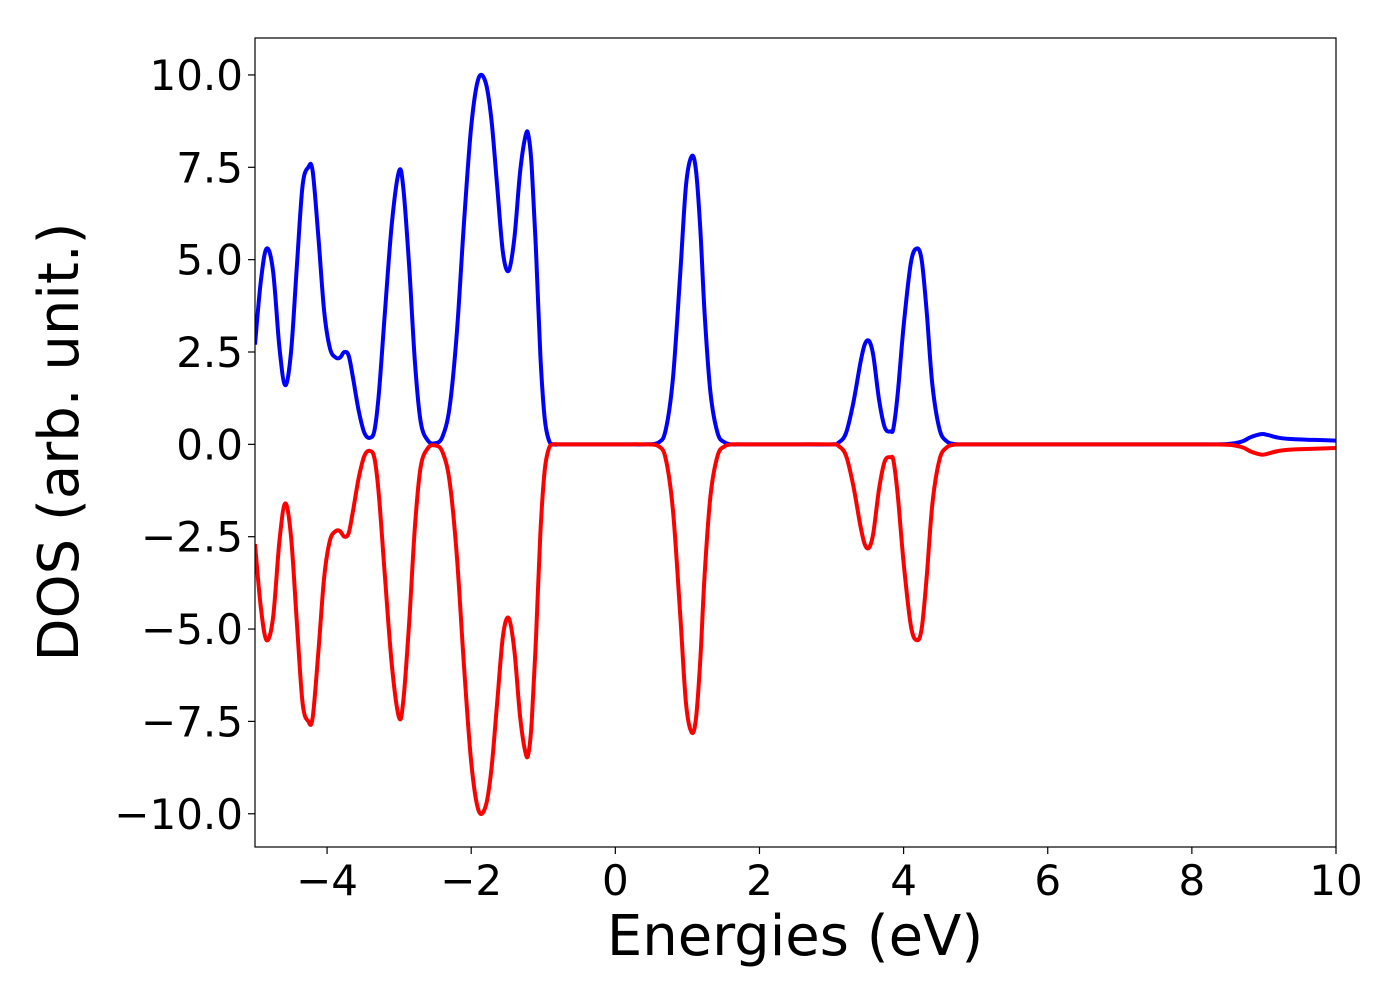  Describe the element at coordinates (192, 537) in the screenshot. I see `y-tick-label: −2.5` at that location.